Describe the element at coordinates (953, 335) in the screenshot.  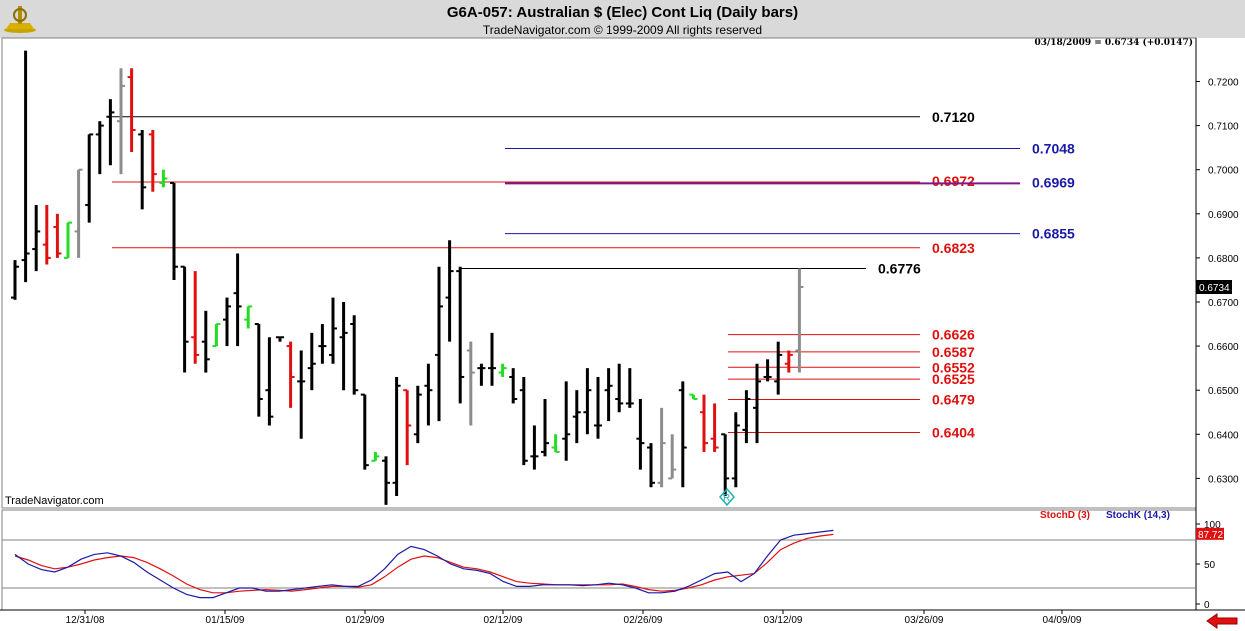
I see `level-label-0.6626: 0.6626` at that location.